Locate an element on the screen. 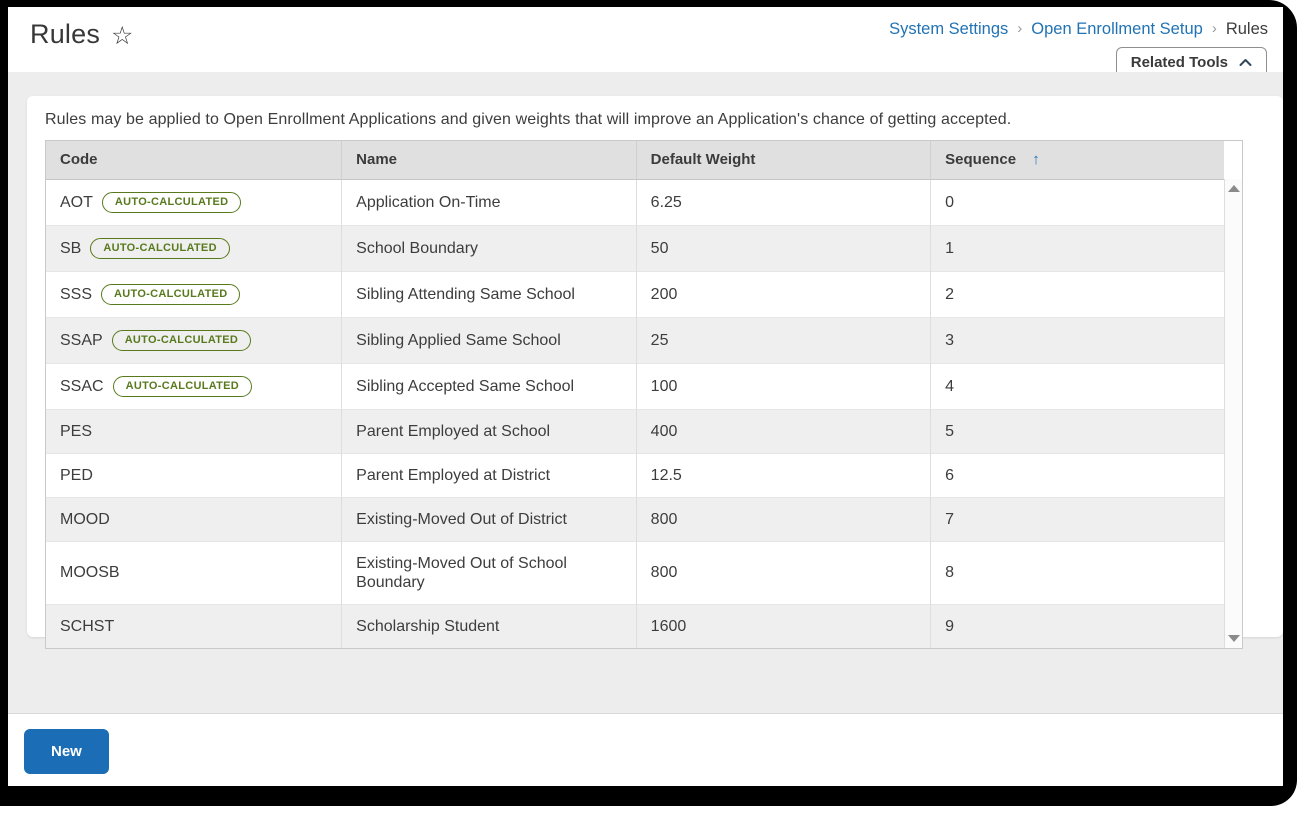 The image size is (1311, 816). table-row: PED Parent Employed at District 12.5 6 is located at coordinates (635, 474).